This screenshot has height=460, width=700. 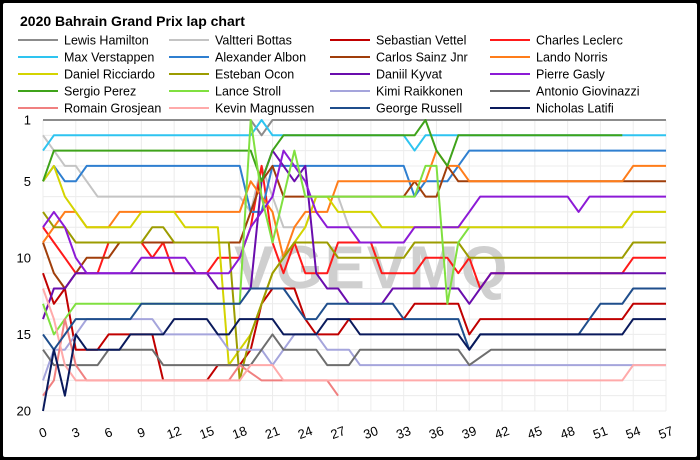 What do you see at coordinates (100, 92) in the screenshot?
I see `legend-entry: Sergio Perez` at bounding box center [100, 92].